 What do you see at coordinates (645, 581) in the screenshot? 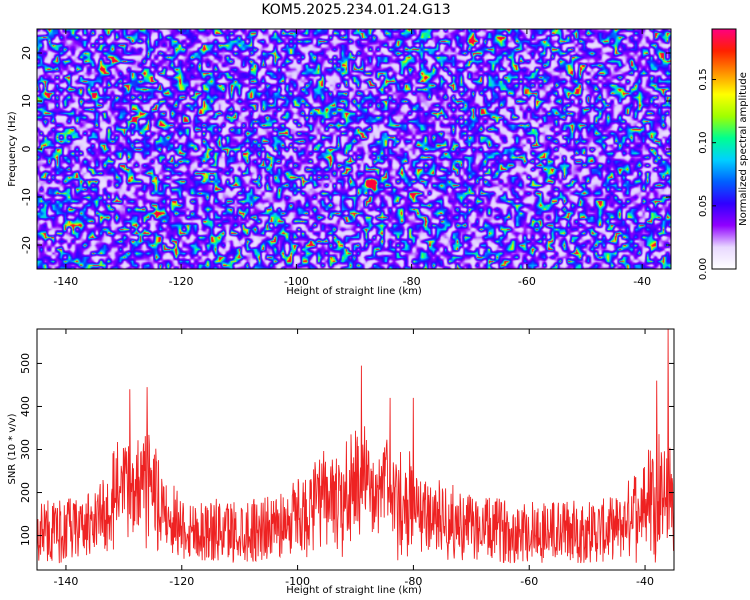
I see `snr-x-tick-label: -40` at bounding box center [645, 581].